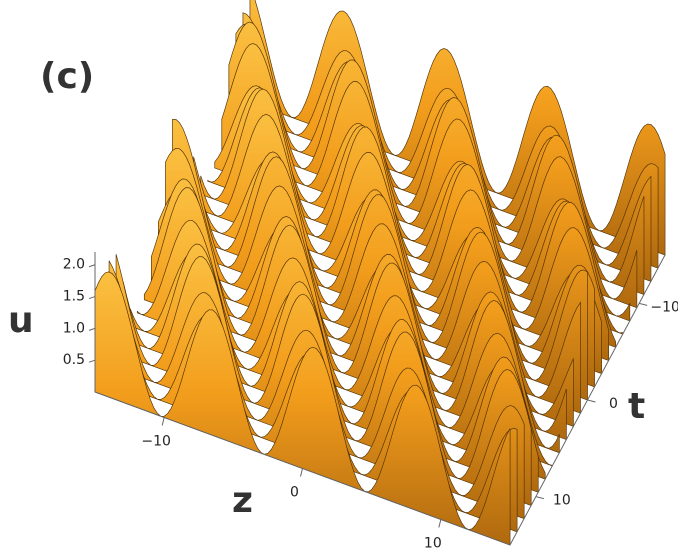  Describe the element at coordinates (613, 404) in the screenshot. I see `t-tick-label: 0` at that location.